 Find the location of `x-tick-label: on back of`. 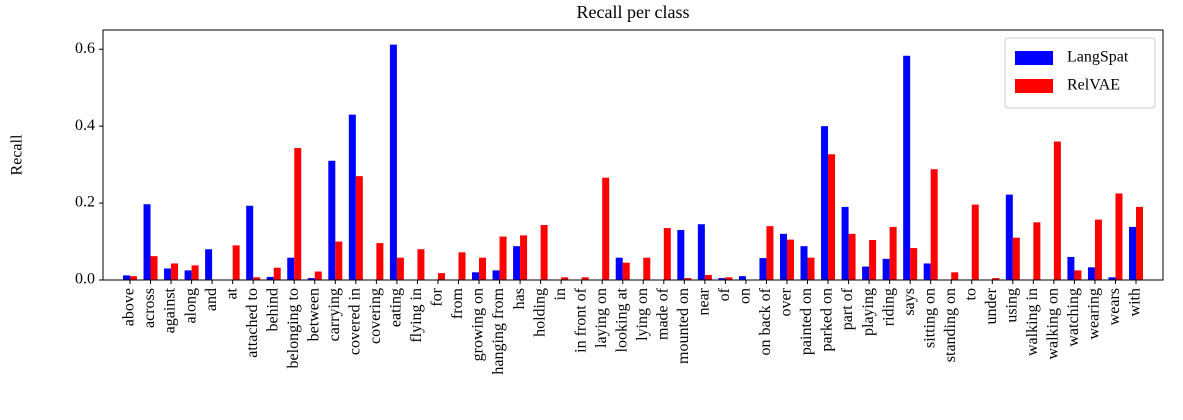

x-tick-label: on back of is located at coordinates (765, 321).